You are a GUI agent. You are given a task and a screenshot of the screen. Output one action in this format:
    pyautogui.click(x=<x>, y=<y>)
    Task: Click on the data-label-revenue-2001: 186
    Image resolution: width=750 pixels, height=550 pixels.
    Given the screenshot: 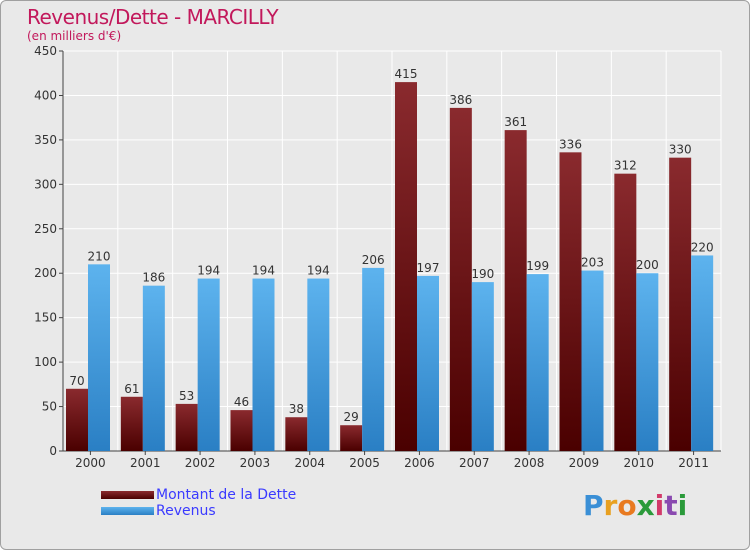 What is the action you would take?
    pyautogui.click(x=153, y=278)
    